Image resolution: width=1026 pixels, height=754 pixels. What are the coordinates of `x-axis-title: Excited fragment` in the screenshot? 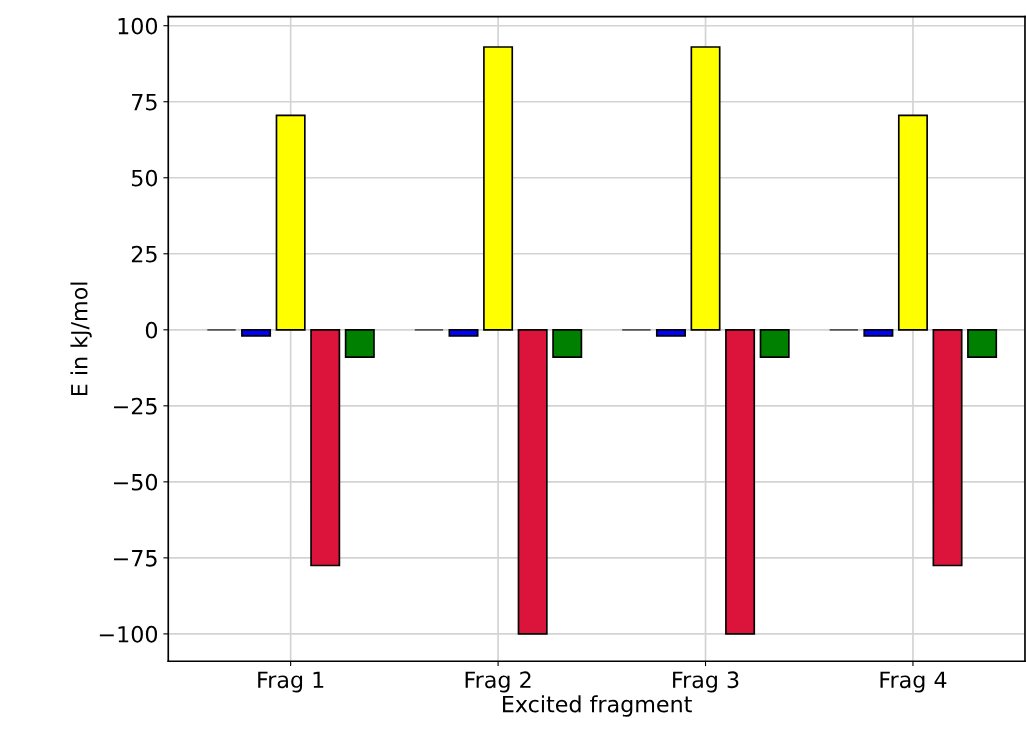 It's located at (597, 706).